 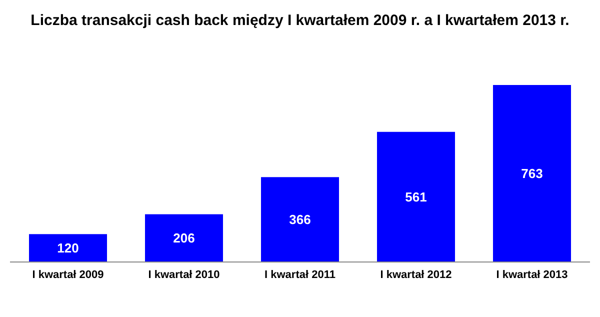 I want to click on data-label: 120, so click(x=68, y=248).